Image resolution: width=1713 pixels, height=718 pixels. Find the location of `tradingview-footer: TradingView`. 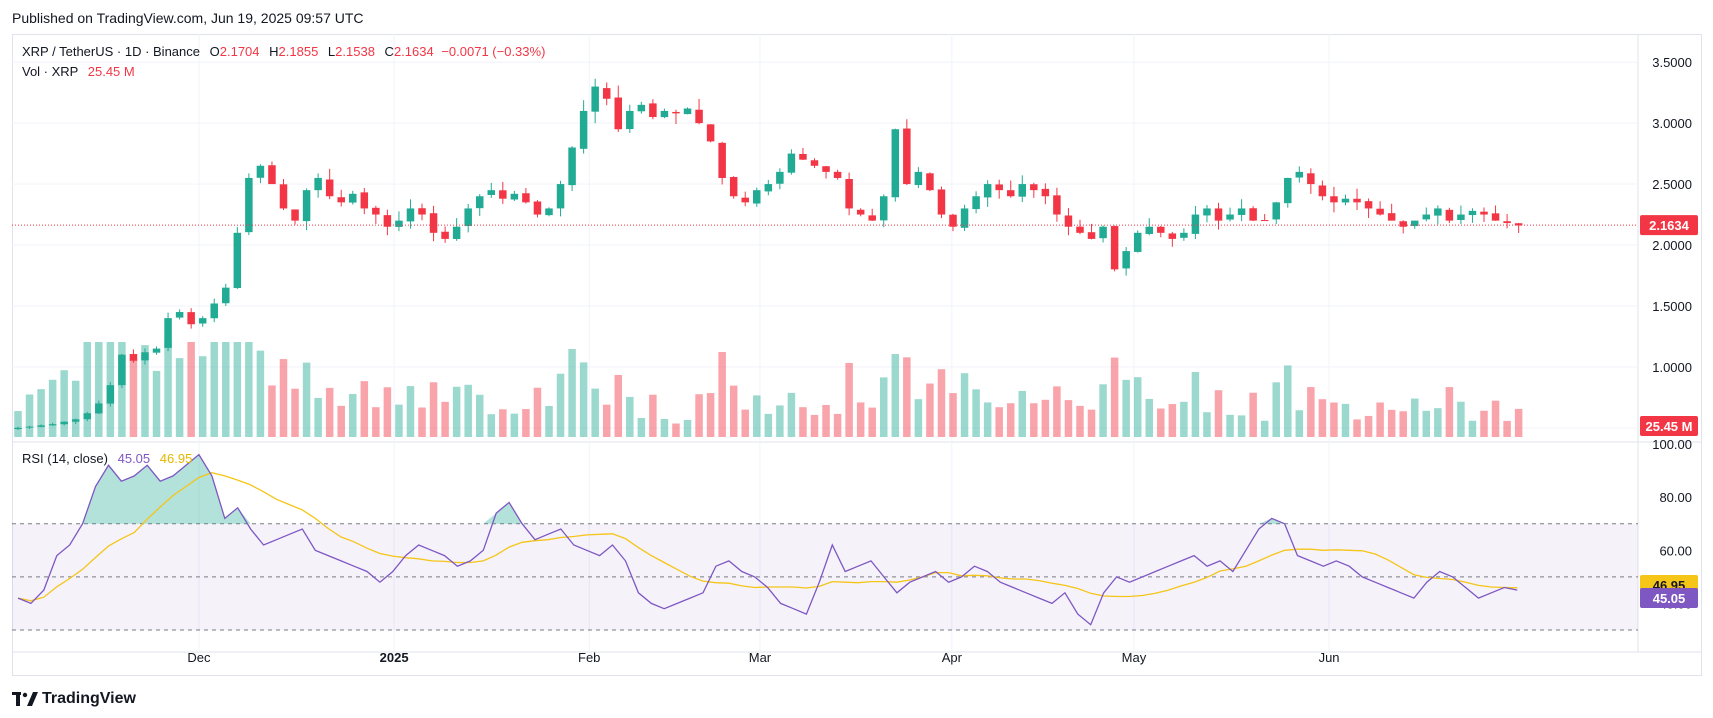

tradingview-footer: TradingView is located at coordinates (74, 699).